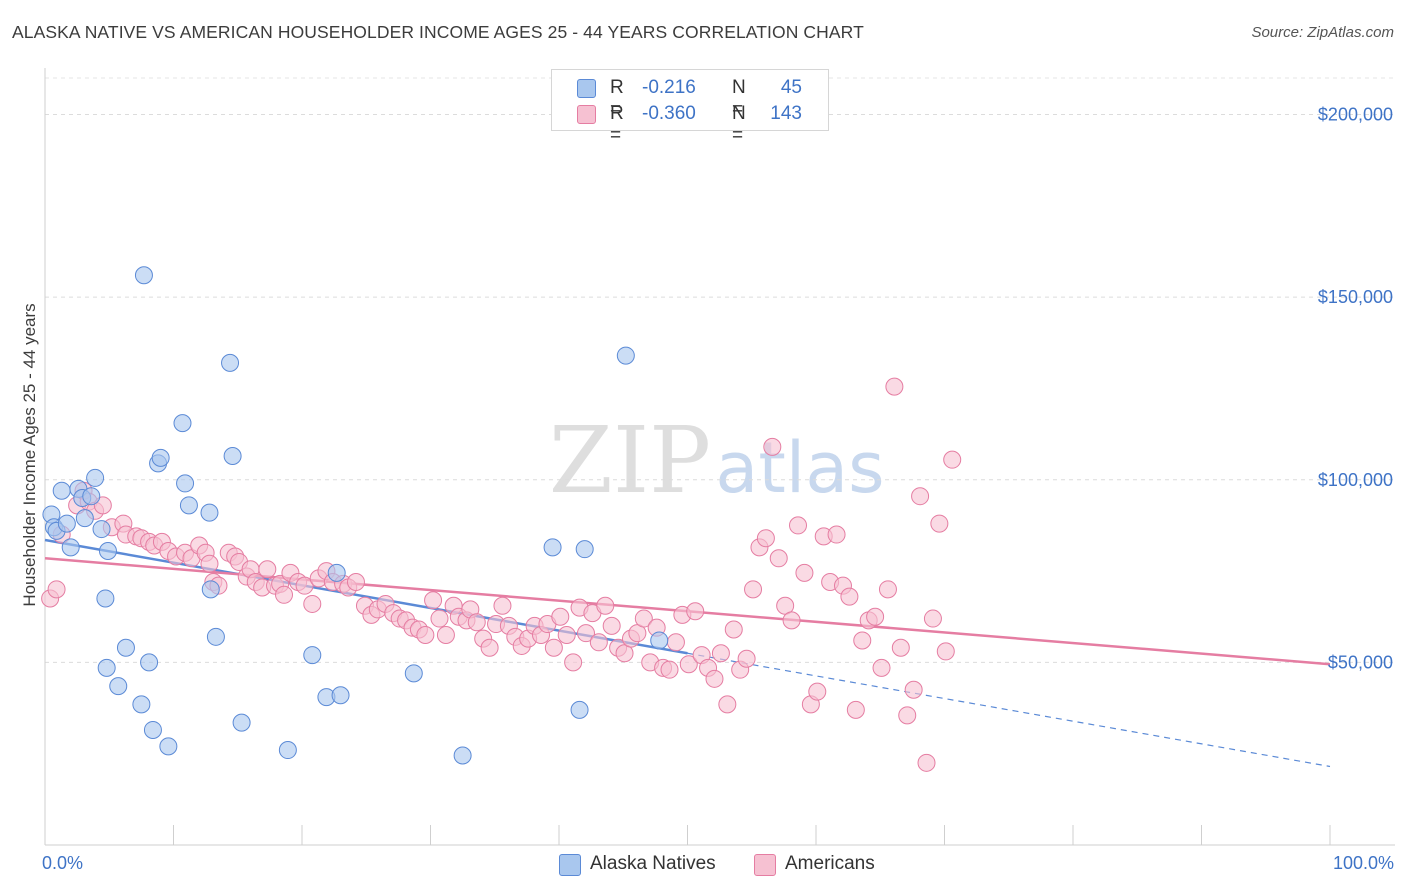  What do you see at coordinates (830, 863) in the screenshot?
I see `series-label-americans: Americans` at bounding box center [830, 863].